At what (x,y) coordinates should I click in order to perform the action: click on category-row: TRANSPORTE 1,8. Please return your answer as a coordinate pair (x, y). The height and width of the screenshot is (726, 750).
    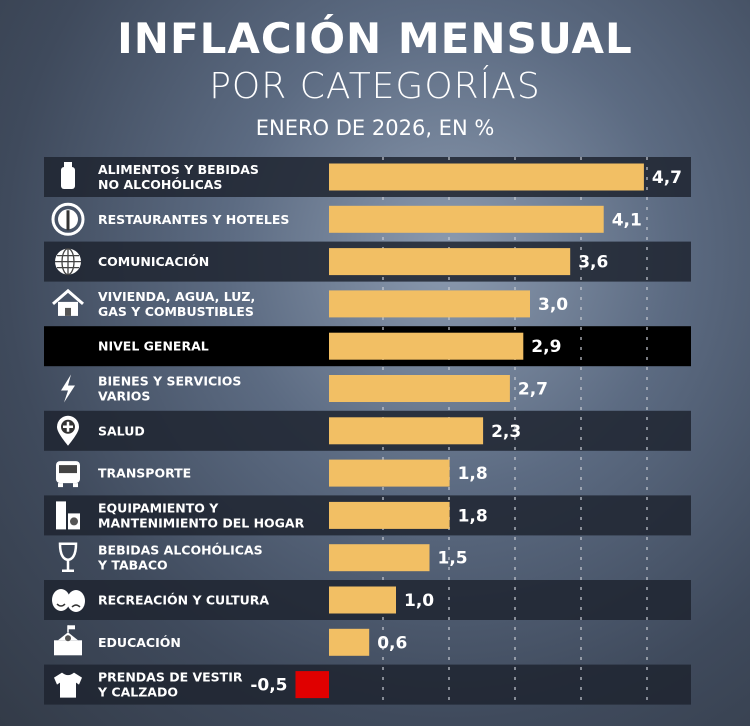
    Looking at the image, I should click on (272, 473).